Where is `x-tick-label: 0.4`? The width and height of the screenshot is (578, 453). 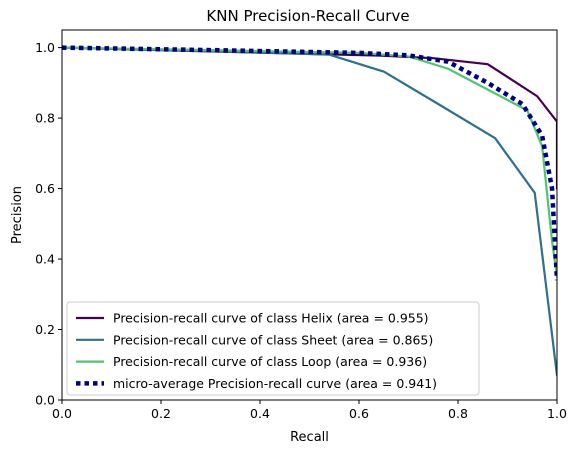 x-tick-label: 0.4 is located at coordinates (260, 413).